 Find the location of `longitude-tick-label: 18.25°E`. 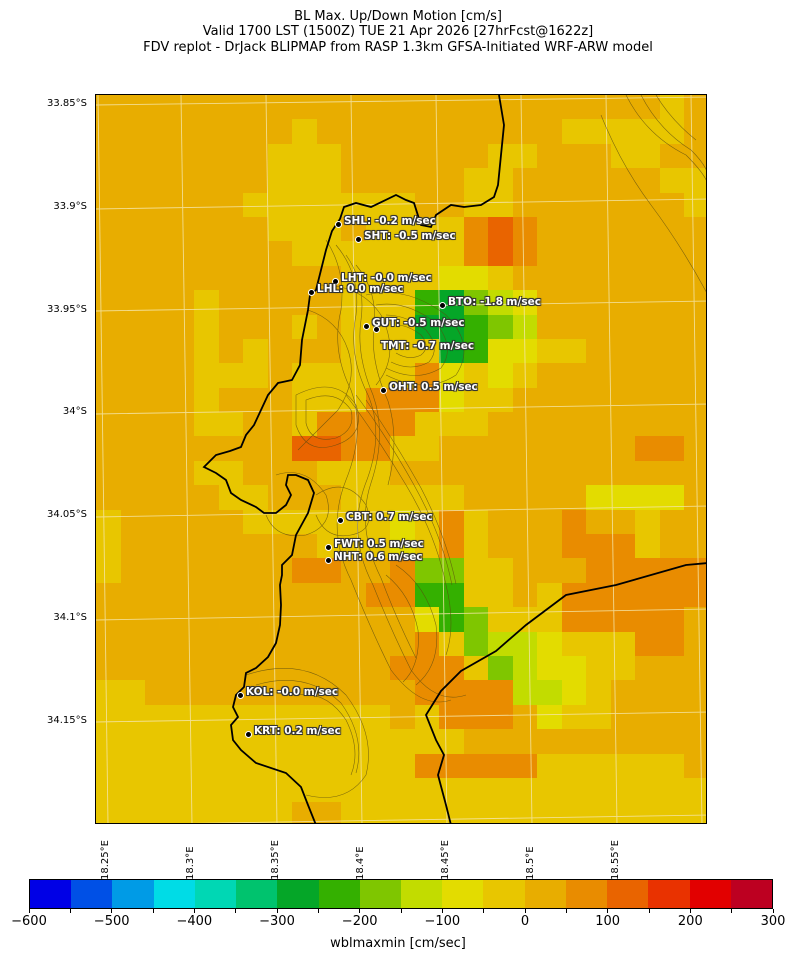

longitude-tick-label: 18.25°E is located at coordinates (105, 860).